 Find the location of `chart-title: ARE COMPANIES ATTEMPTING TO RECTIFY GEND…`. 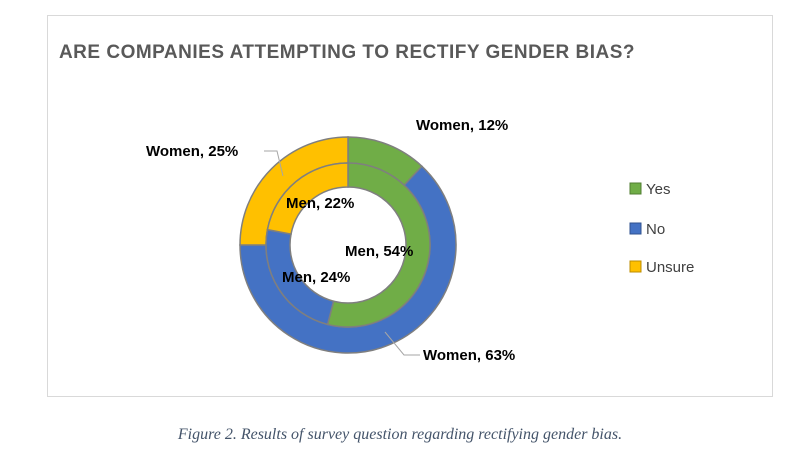

chart-title: ARE COMPANIES ATTEMPTING TO RECTIFY GEND… is located at coordinates (347, 52).